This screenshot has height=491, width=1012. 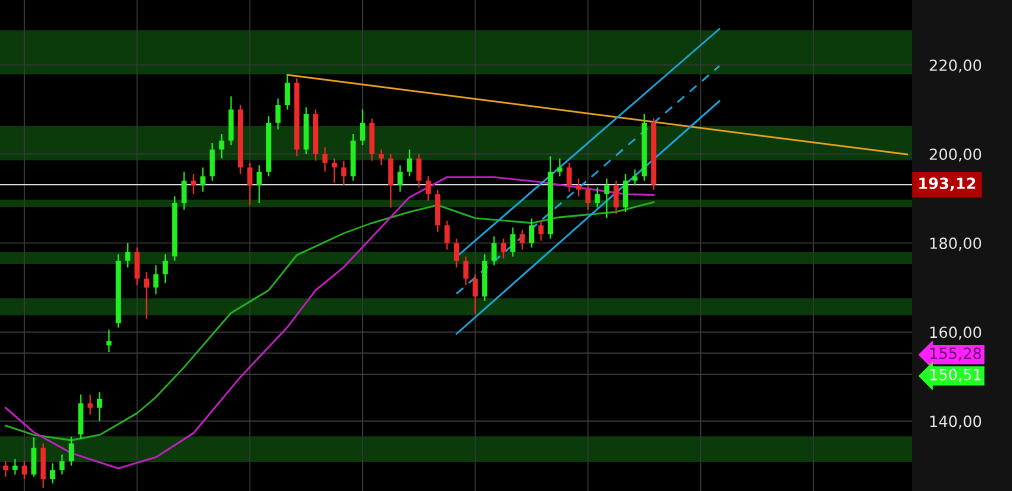 I want to click on ref-line-label: 193,12, so click(x=947, y=184).